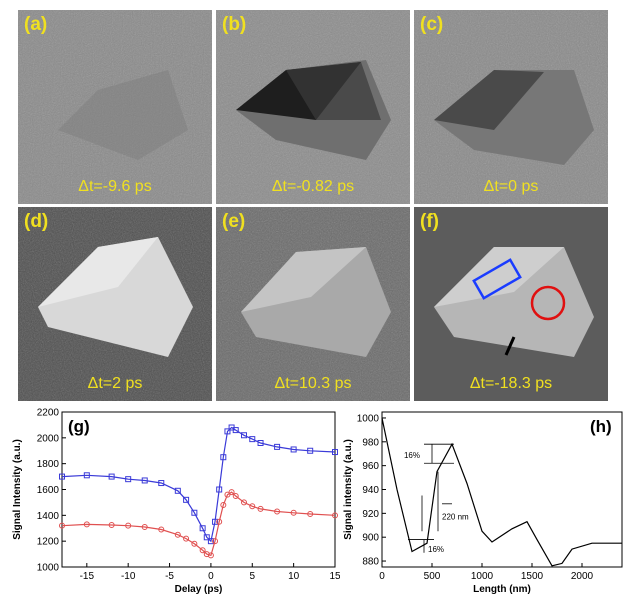 The width and height of the screenshot is (628, 607). What do you see at coordinates (511, 383) in the screenshot?
I see `delta-t-label: Δt=-18.3 ps` at bounding box center [511, 383].